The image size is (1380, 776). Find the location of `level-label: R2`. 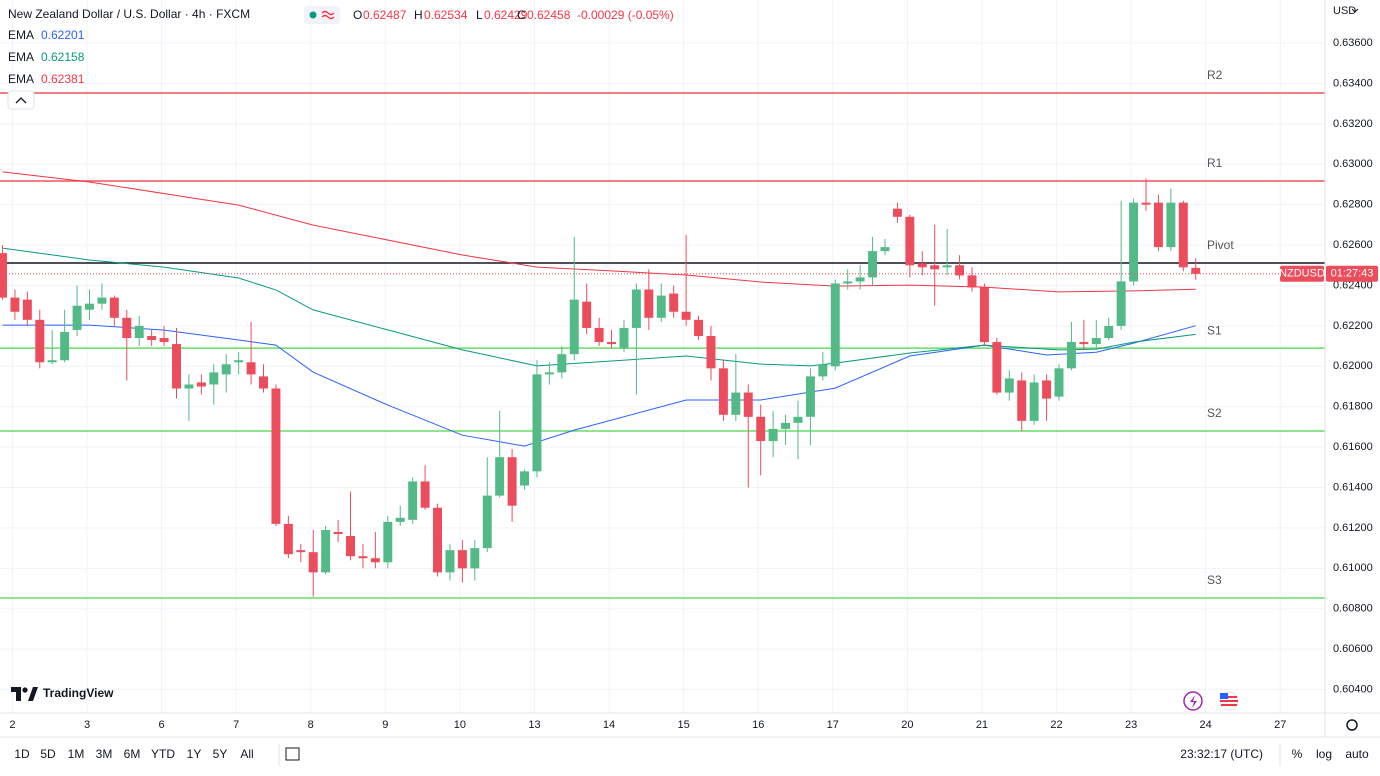

level-label: R2 is located at coordinates (1215, 75).